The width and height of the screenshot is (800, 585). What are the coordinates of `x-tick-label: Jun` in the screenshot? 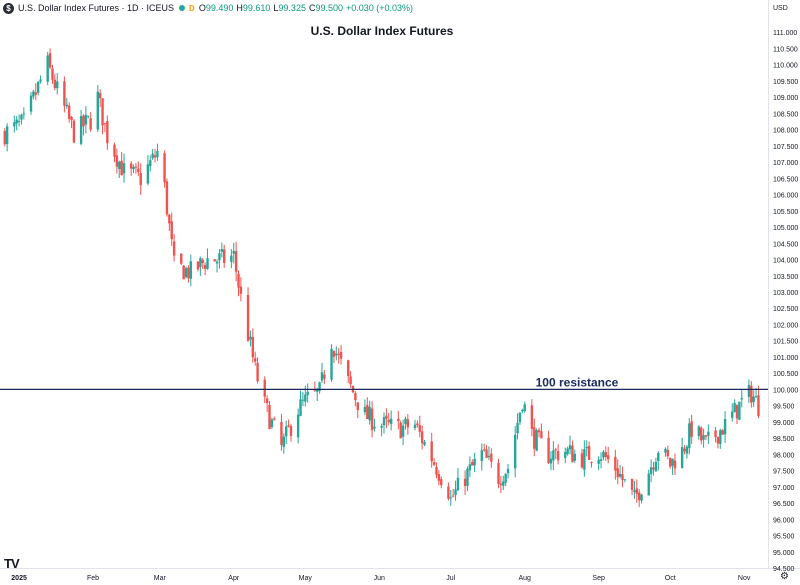 It's located at (379, 578).